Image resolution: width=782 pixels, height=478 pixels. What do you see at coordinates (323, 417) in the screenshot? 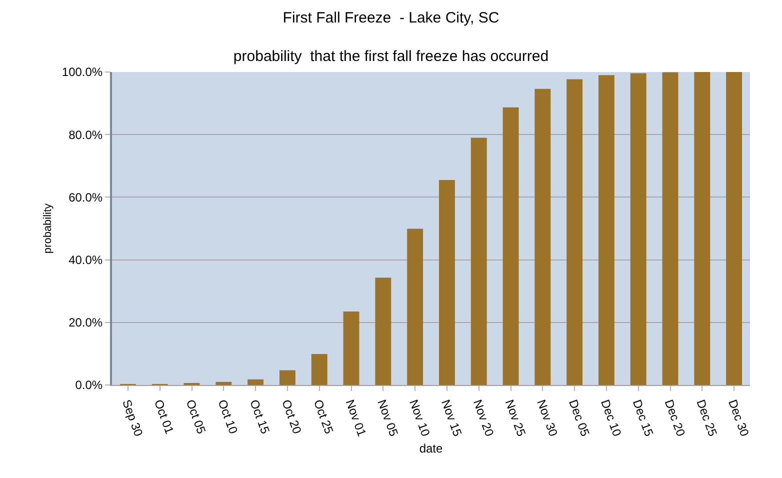
I see `x-tick-label: Oct 25` at bounding box center [323, 417].